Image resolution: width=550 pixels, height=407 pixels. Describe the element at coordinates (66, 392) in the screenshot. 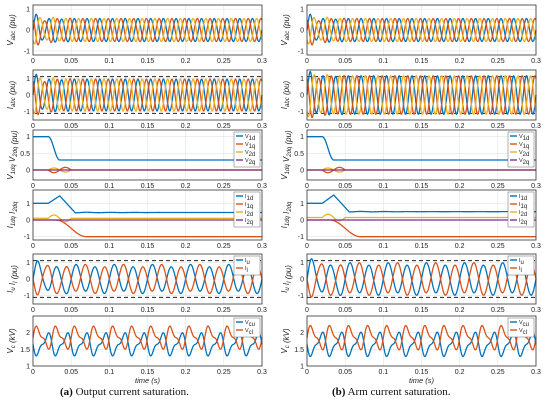

I see `caption-a-label: (a)` at that location.